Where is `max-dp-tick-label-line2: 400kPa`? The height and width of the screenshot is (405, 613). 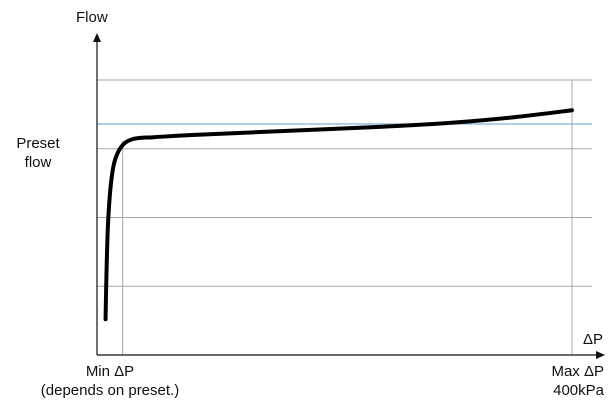
max-dp-tick-label-line2: 400kPa is located at coordinates (578, 390).